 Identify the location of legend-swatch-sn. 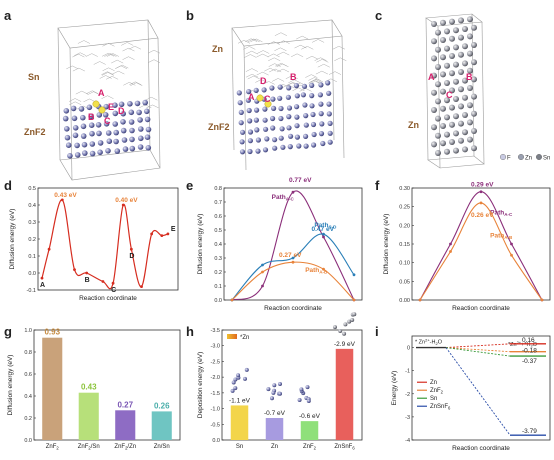
(539, 156).